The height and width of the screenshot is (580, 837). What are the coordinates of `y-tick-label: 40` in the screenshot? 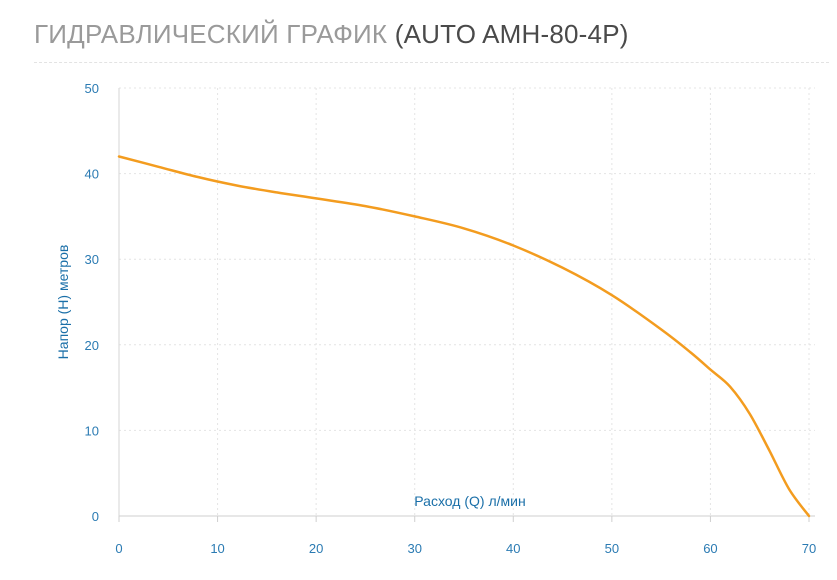 It's located at (92, 174).